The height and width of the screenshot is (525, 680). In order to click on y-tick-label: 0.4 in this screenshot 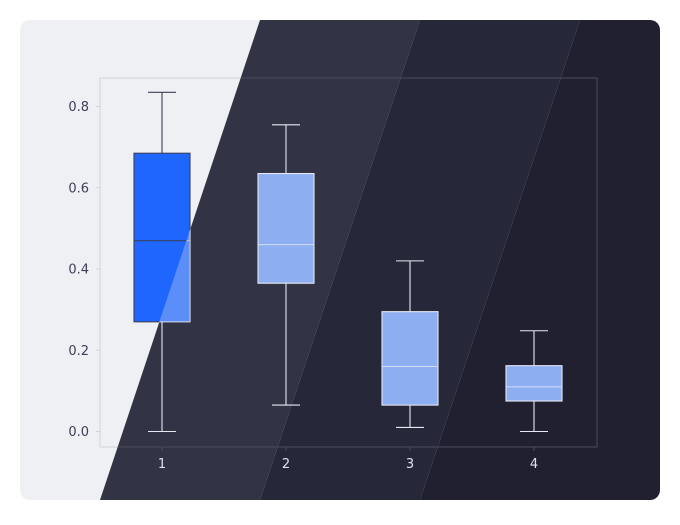, I will do `click(78, 270)`.